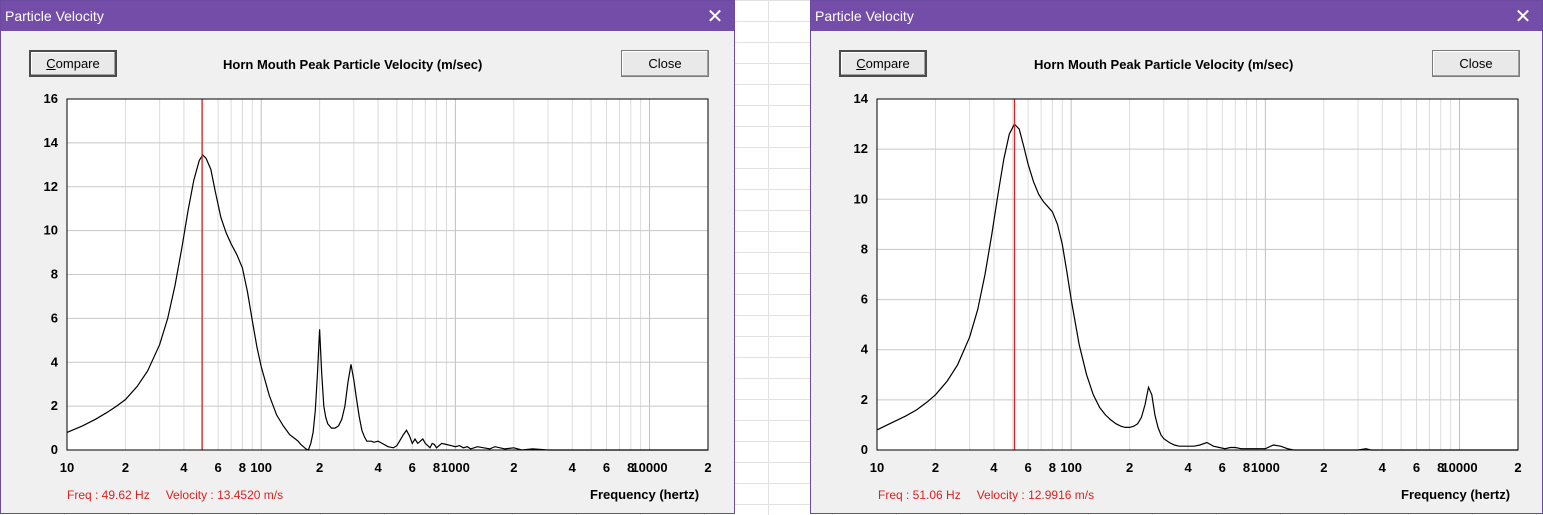 The image size is (1543, 515). I want to click on readout-velocity: Velocity : 13.4520 m/s, so click(224, 495).